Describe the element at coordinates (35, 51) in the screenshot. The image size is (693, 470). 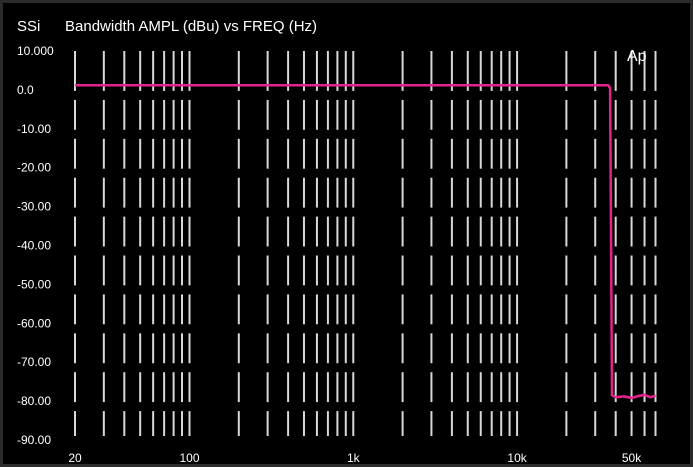
I see `y-tick-label-0: 10.000` at that location.